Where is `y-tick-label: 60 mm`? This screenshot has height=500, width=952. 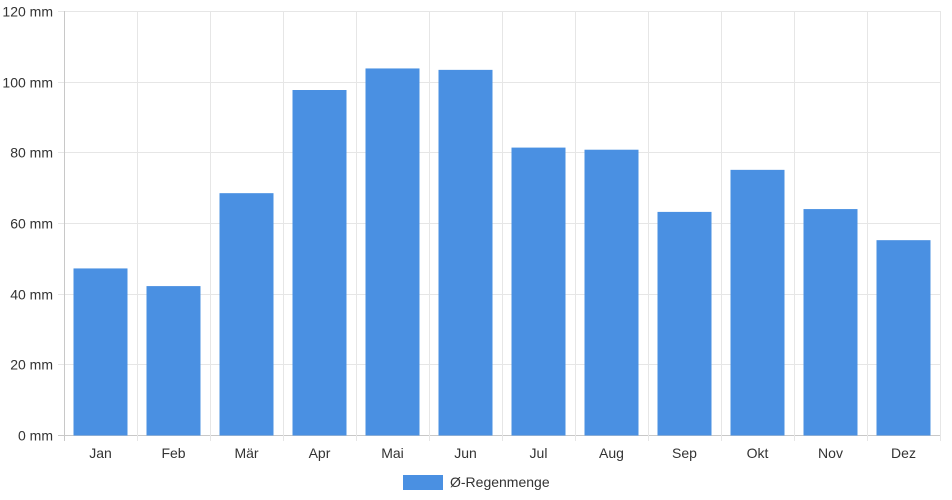
y-tick-label: 60 mm is located at coordinates (31, 224).